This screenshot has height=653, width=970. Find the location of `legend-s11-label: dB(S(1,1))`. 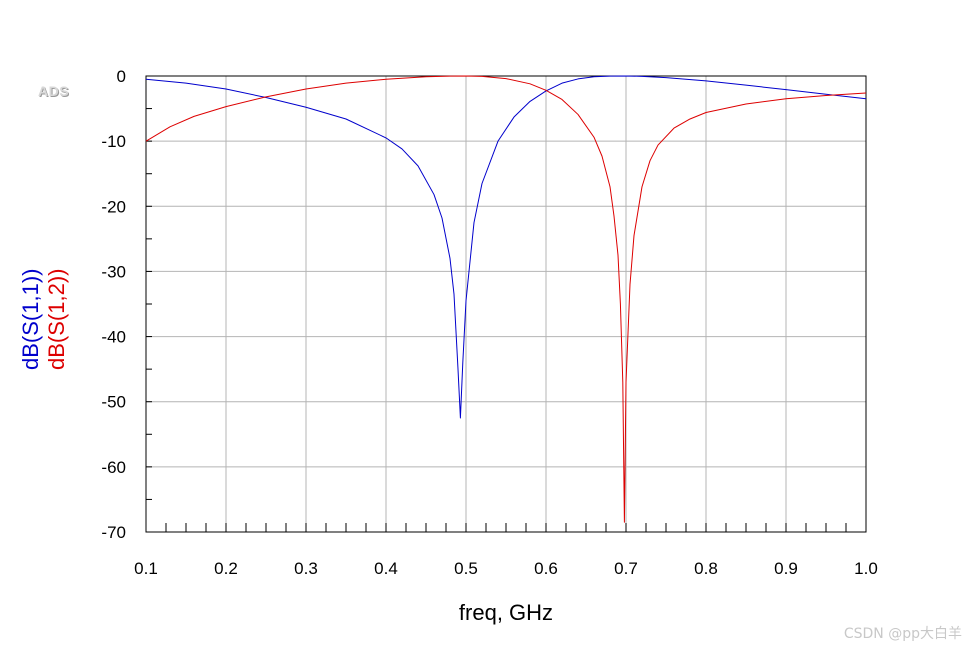

legend-s11-label: dB(S(1,1)) is located at coordinates (30, 319).